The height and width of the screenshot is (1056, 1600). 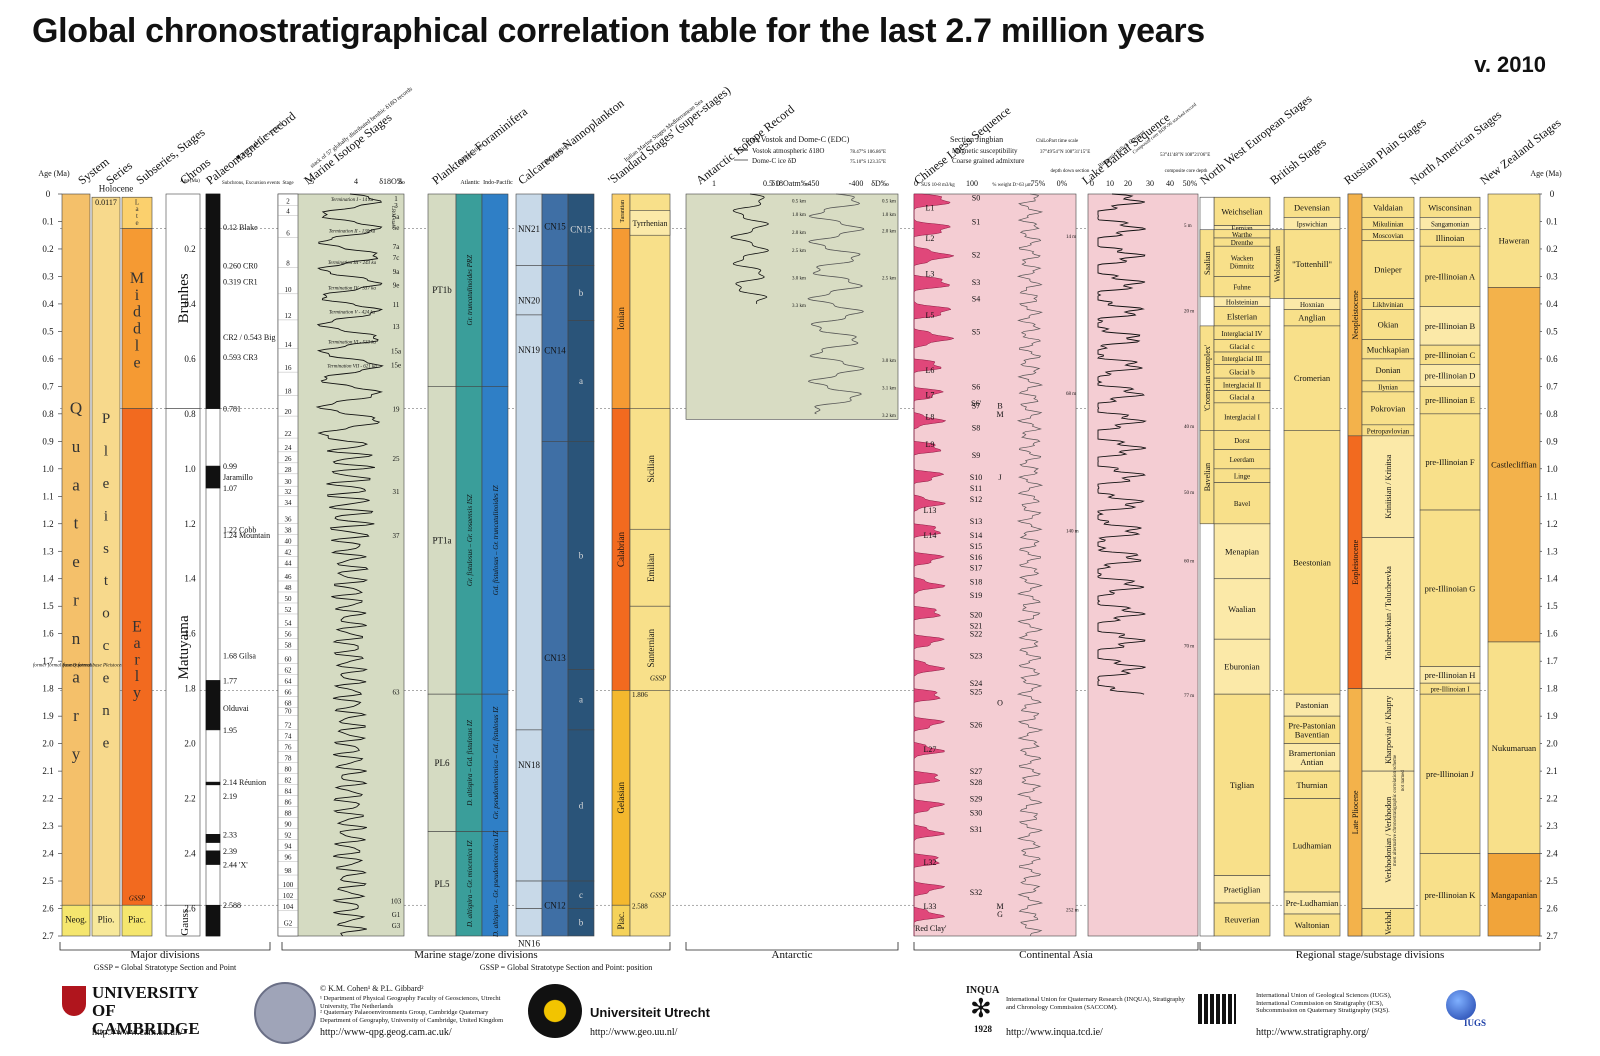 What do you see at coordinates (1057, 141) in the screenshot?
I see `loess-header-2: ChiLoPart time scale` at bounding box center [1057, 141].